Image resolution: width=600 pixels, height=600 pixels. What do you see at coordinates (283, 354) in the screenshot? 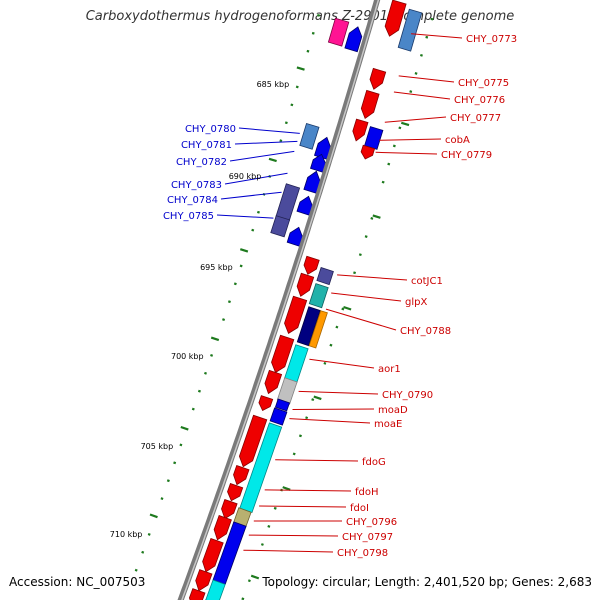
I see `gene-aor1` at bounding box center [283, 354].